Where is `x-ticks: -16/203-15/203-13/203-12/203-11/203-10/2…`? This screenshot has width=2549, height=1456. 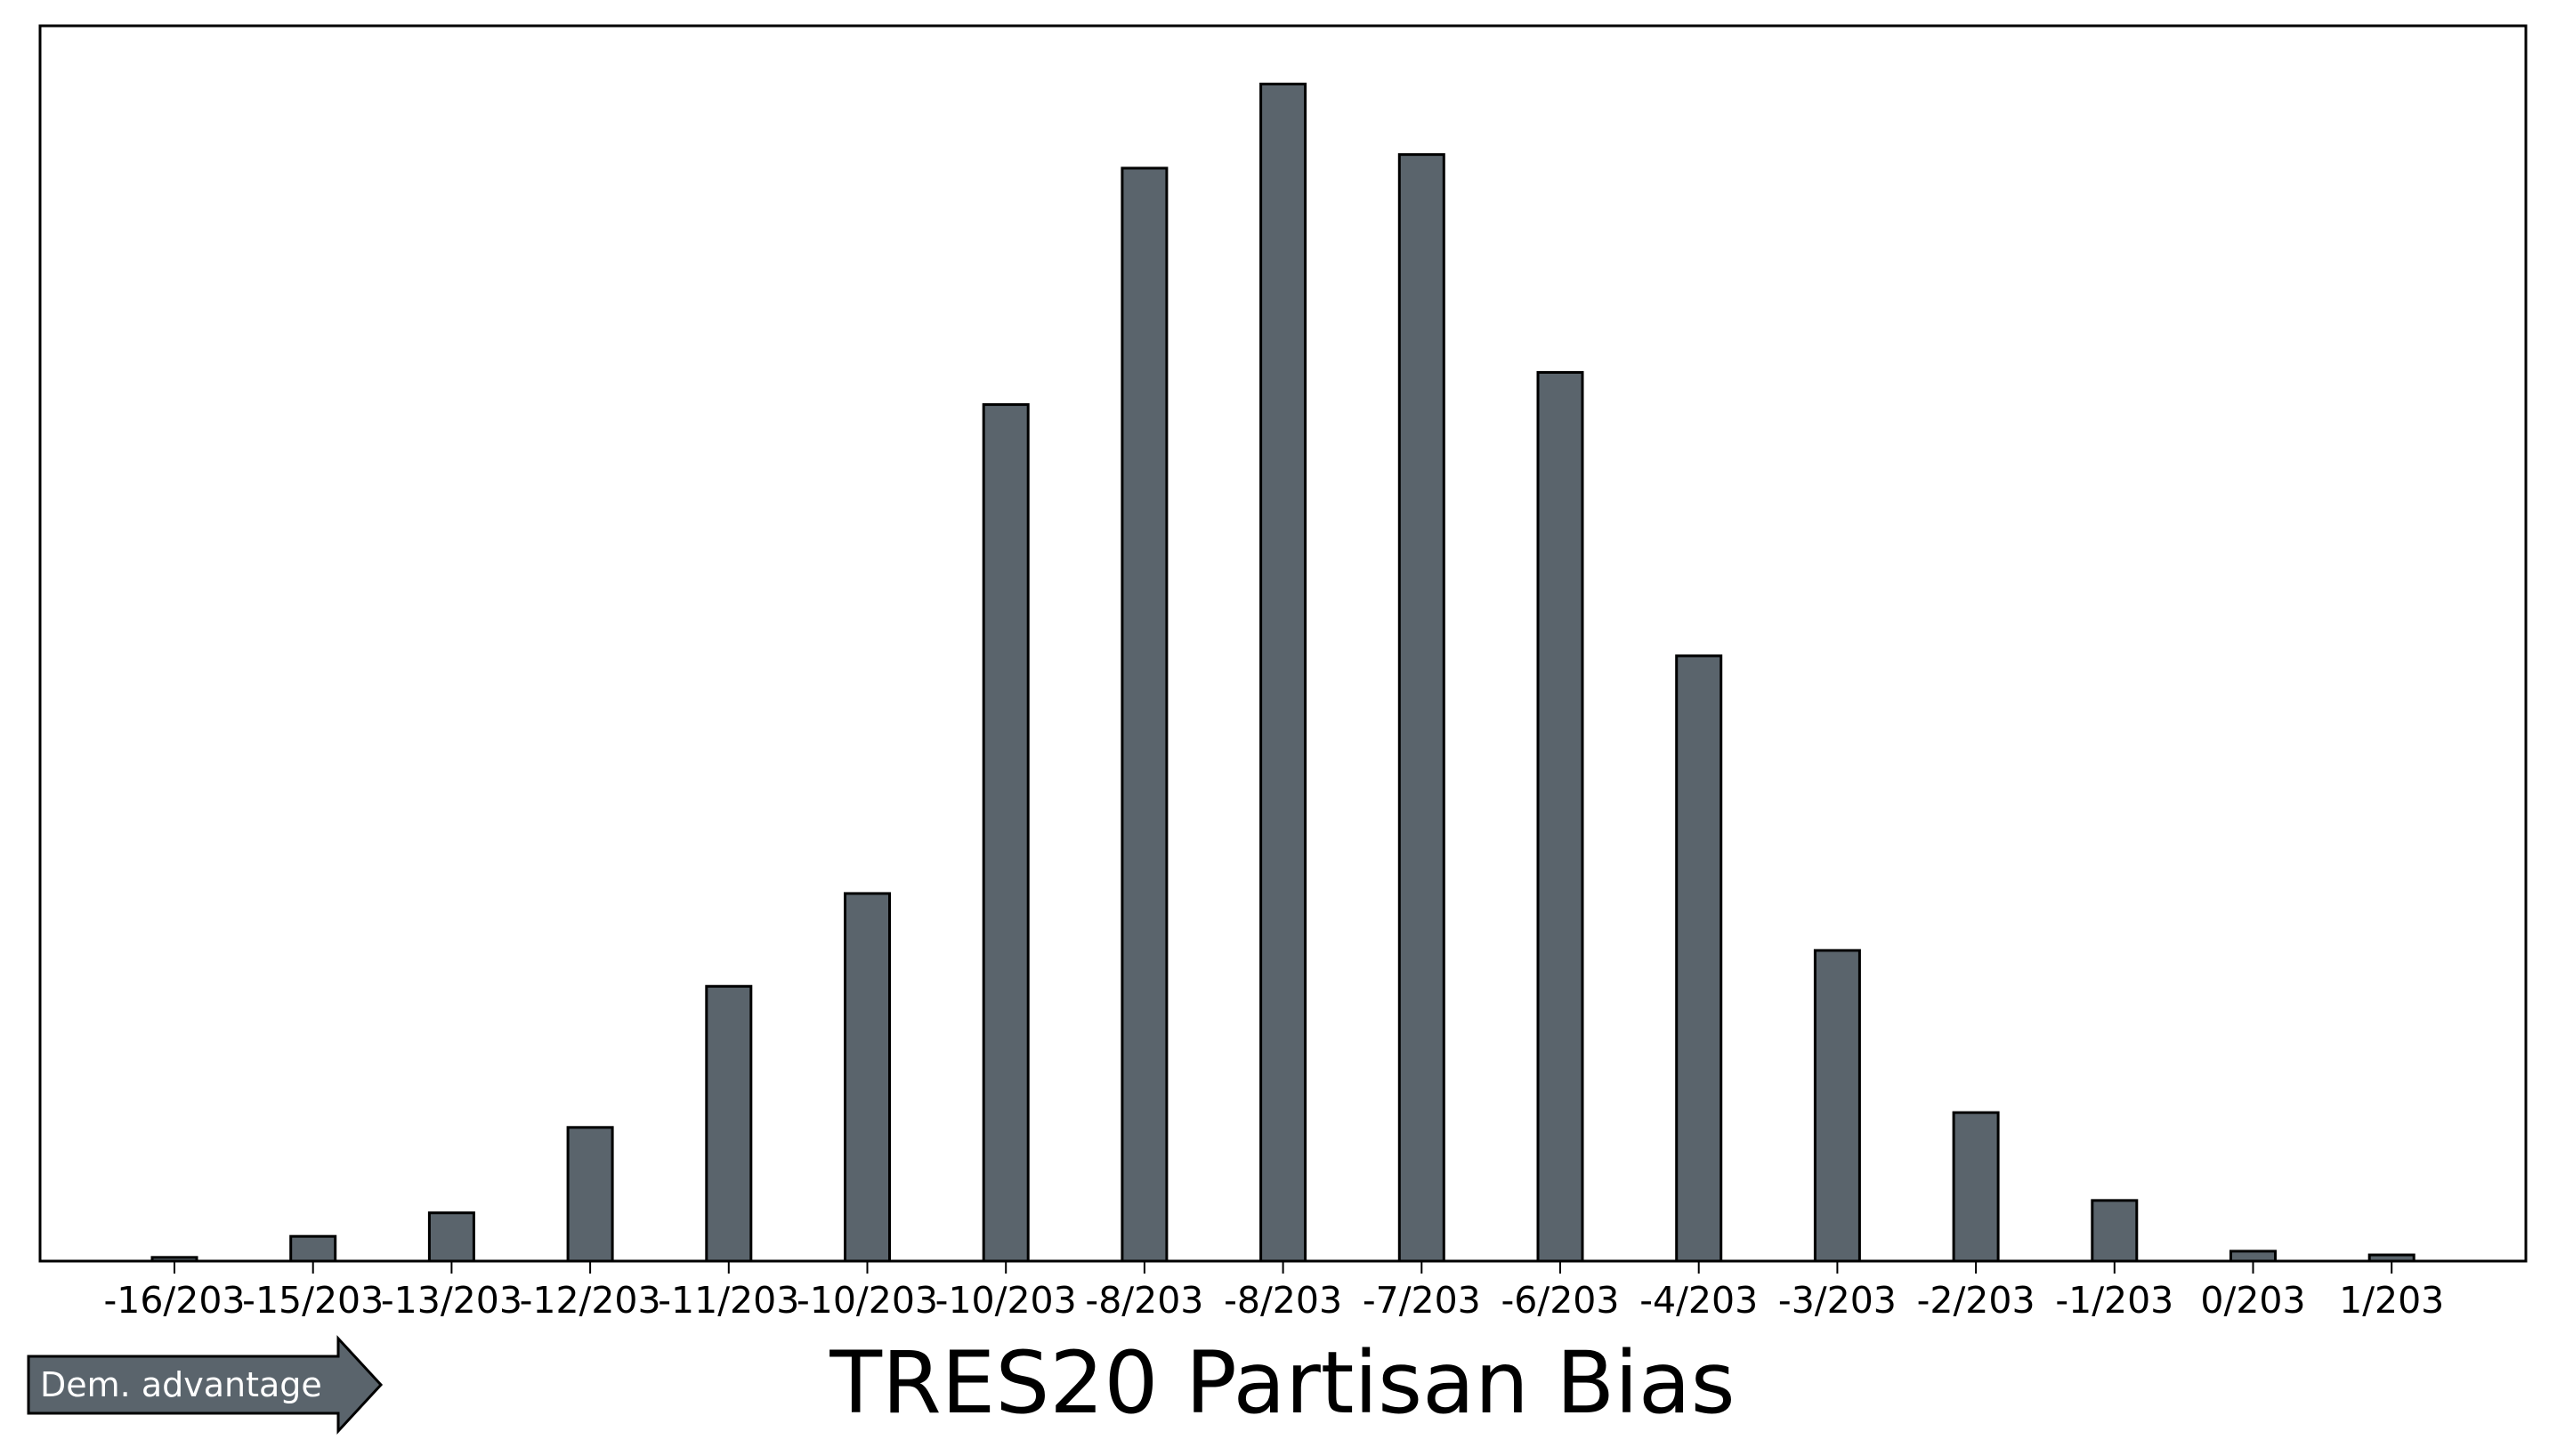
x-ticks: -16/203-15/203-13/203-12/203-11/203-10/2… is located at coordinates (1273, 1291).